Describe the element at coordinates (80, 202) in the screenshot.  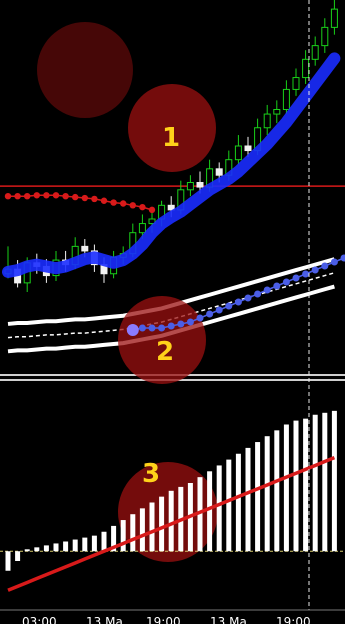
I see `red-dots-line` at that location.